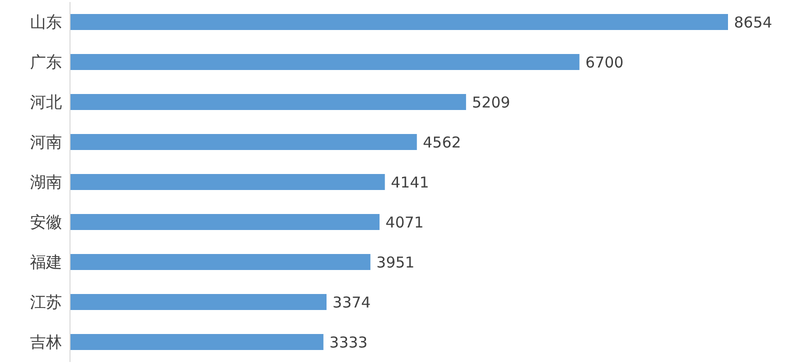 This screenshot has height=364, width=795. Describe the element at coordinates (46, 342) in the screenshot. I see `y-tick-label: 吉林` at that location.